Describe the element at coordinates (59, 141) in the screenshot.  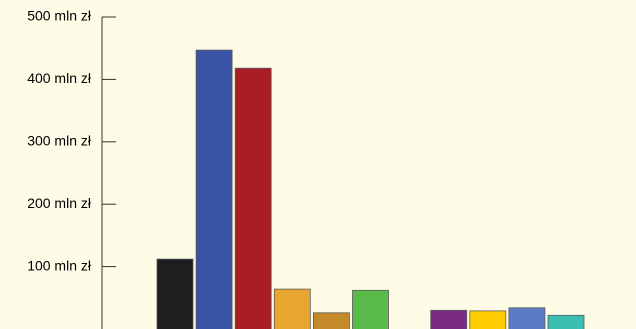
I see `y-tick-label: 300 mln zł` at that location.